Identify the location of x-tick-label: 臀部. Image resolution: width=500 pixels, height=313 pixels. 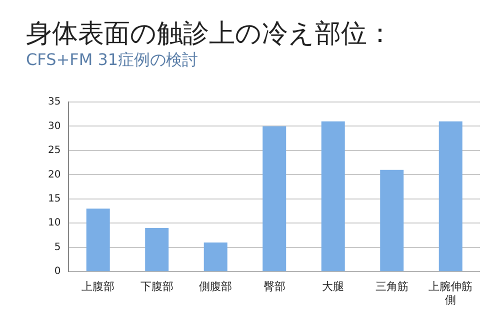
(274, 287).